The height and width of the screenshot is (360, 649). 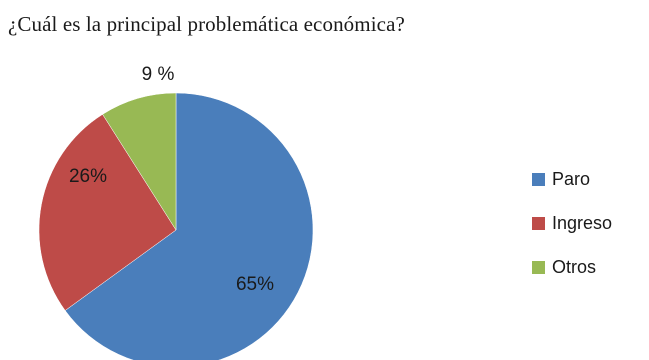 What do you see at coordinates (538, 267) in the screenshot?
I see `legend-swatch-otros` at bounding box center [538, 267].